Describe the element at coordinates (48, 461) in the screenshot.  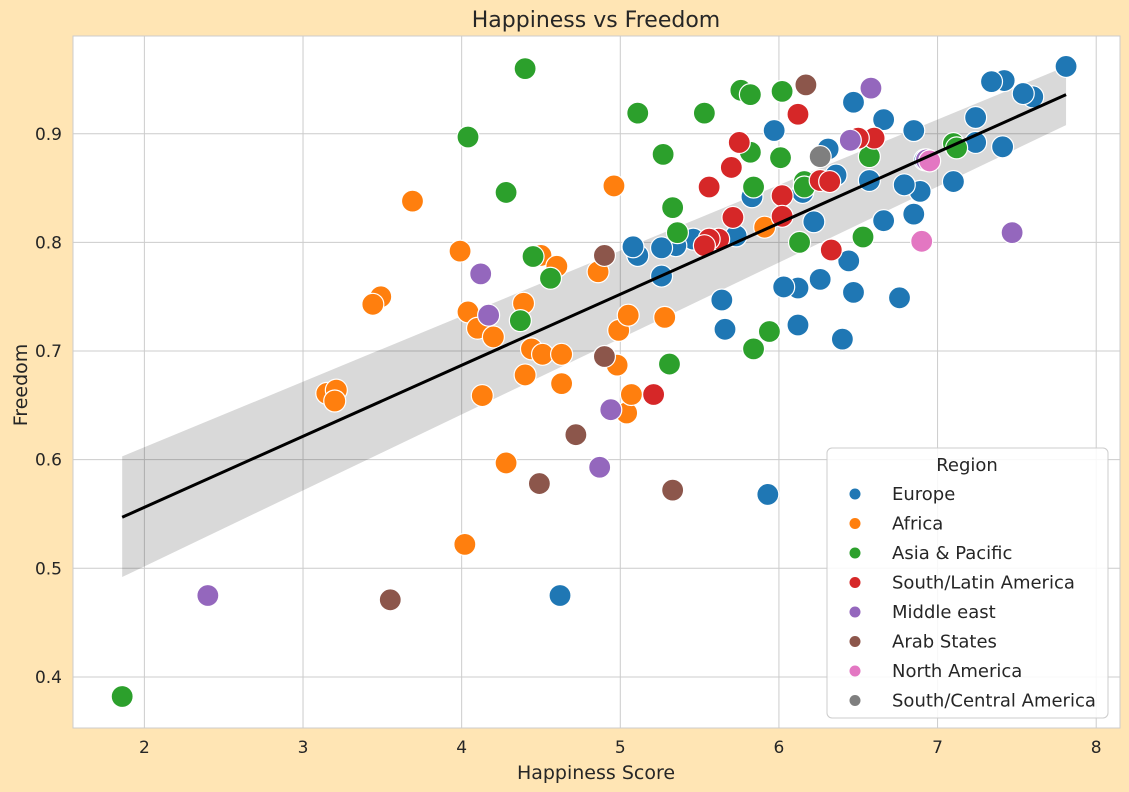
I see `y-tick-label: 0.6` at that location.